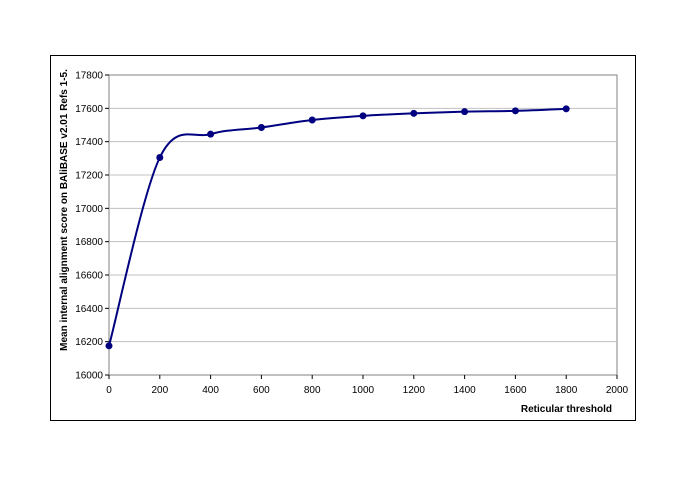  Describe the element at coordinates (89, 142) in the screenshot. I see `y-tick-label: 17400` at that location.